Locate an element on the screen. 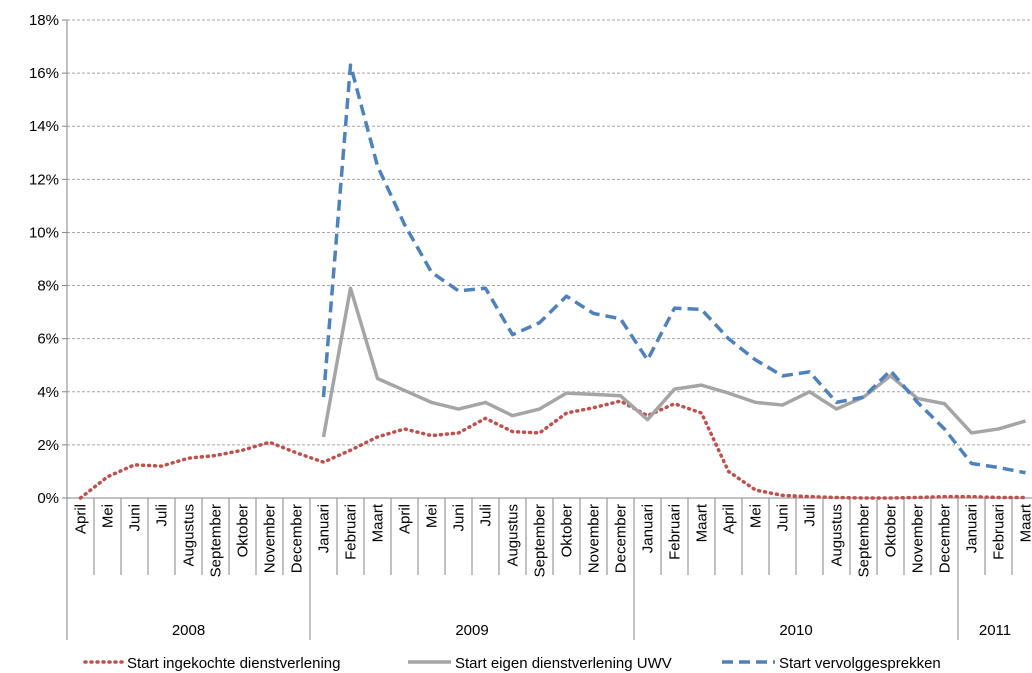 The height and width of the screenshot is (673, 1032). legend-label: Start ingekochte dienstverlening is located at coordinates (233, 663).